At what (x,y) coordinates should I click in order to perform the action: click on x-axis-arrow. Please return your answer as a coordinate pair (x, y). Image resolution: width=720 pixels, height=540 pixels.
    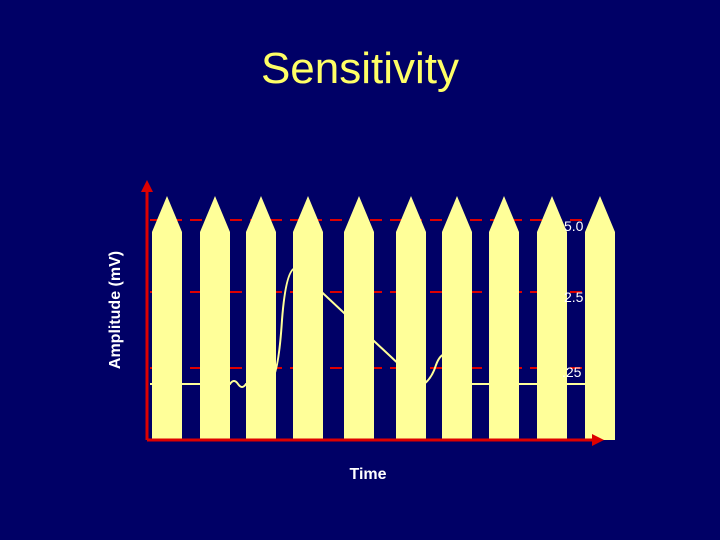
    Looking at the image, I should click on (598, 440).